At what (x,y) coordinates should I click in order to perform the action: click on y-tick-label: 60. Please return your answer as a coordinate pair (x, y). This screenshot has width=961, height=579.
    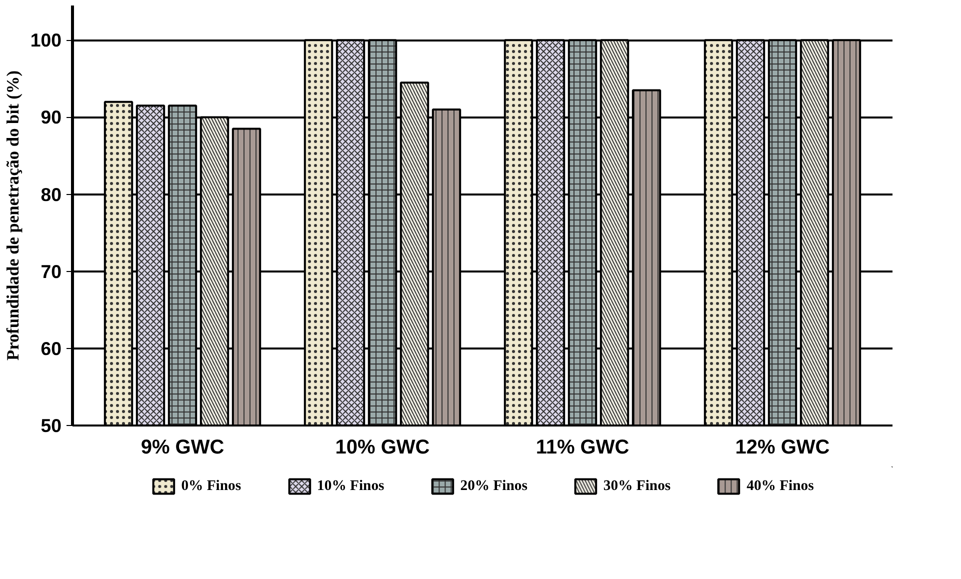
    Looking at the image, I should click on (51, 348).